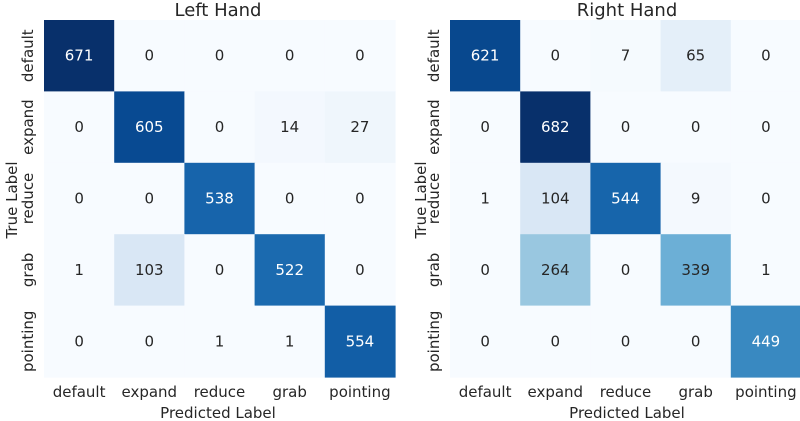 The image size is (800, 421). I want to click on left-y-tick-label: pointing, so click(28, 341).